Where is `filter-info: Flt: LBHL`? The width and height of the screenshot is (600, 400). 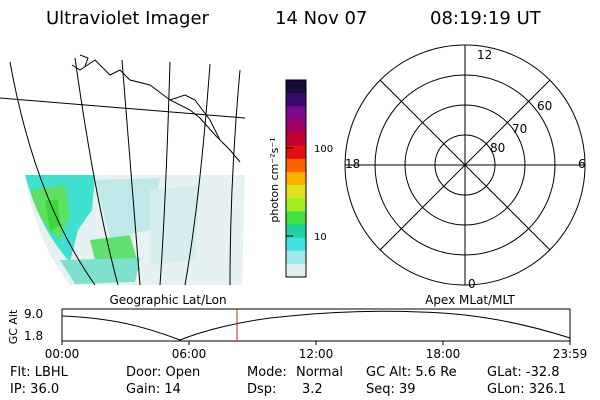 filter-info: Flt: LBHL is located at coordinates (39, 372).